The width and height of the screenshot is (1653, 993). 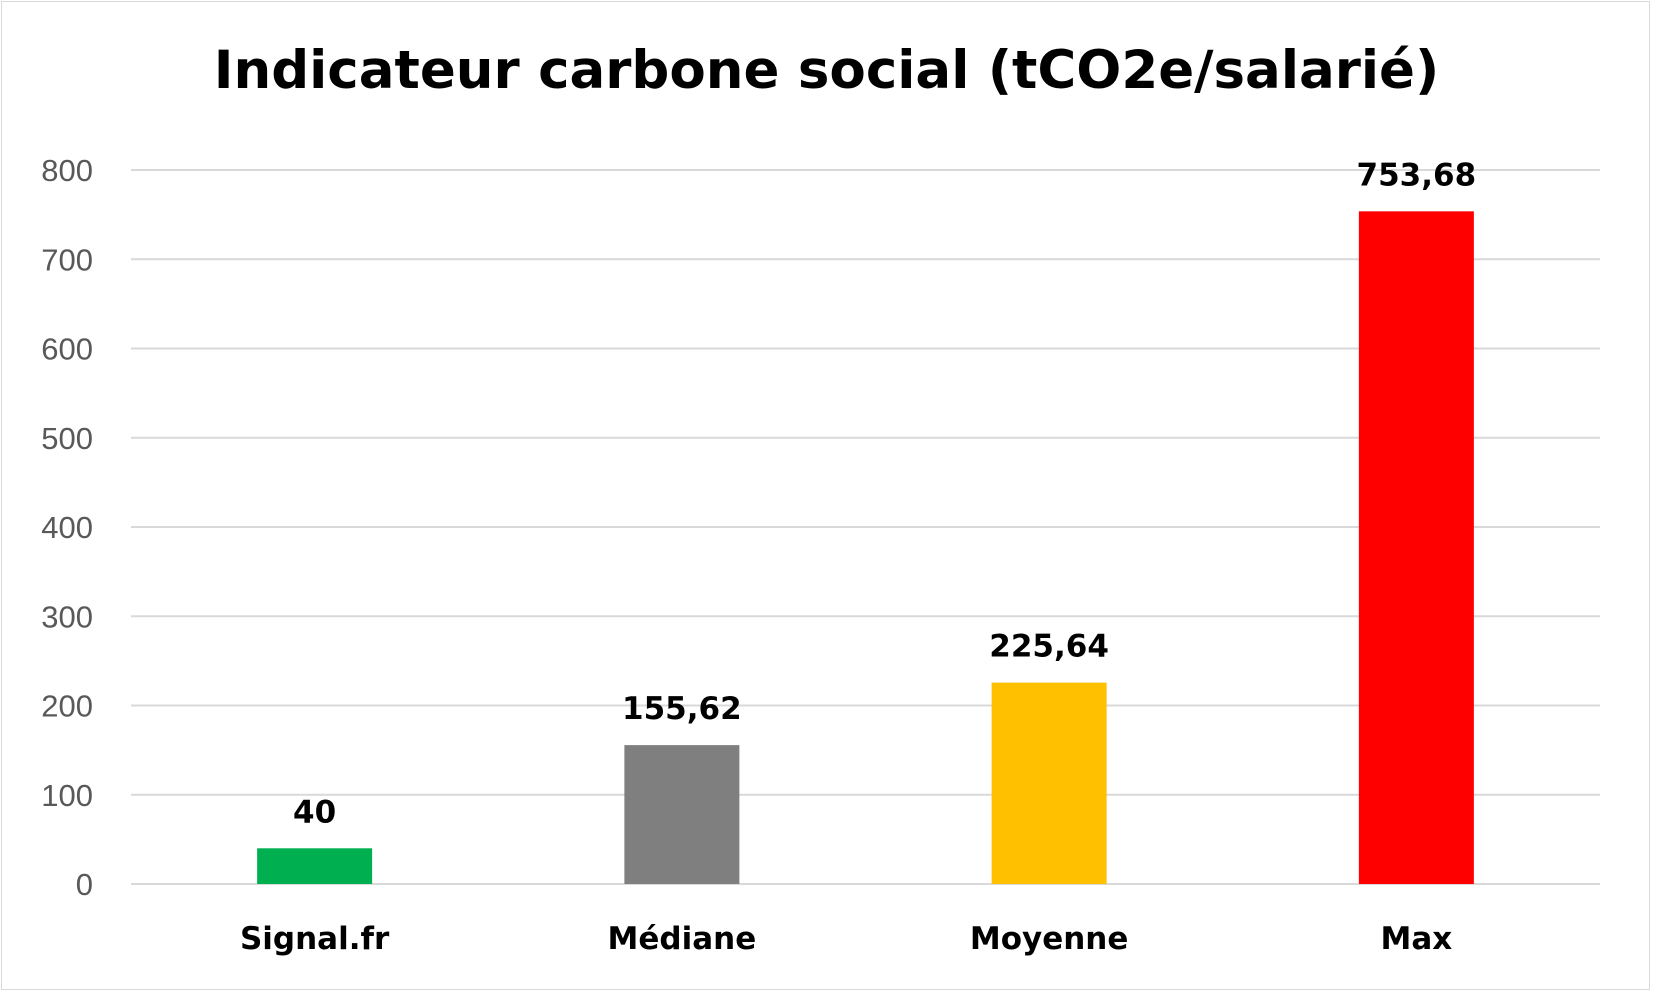 I want to click on bar-m-diane, so click(x=682, y=814).